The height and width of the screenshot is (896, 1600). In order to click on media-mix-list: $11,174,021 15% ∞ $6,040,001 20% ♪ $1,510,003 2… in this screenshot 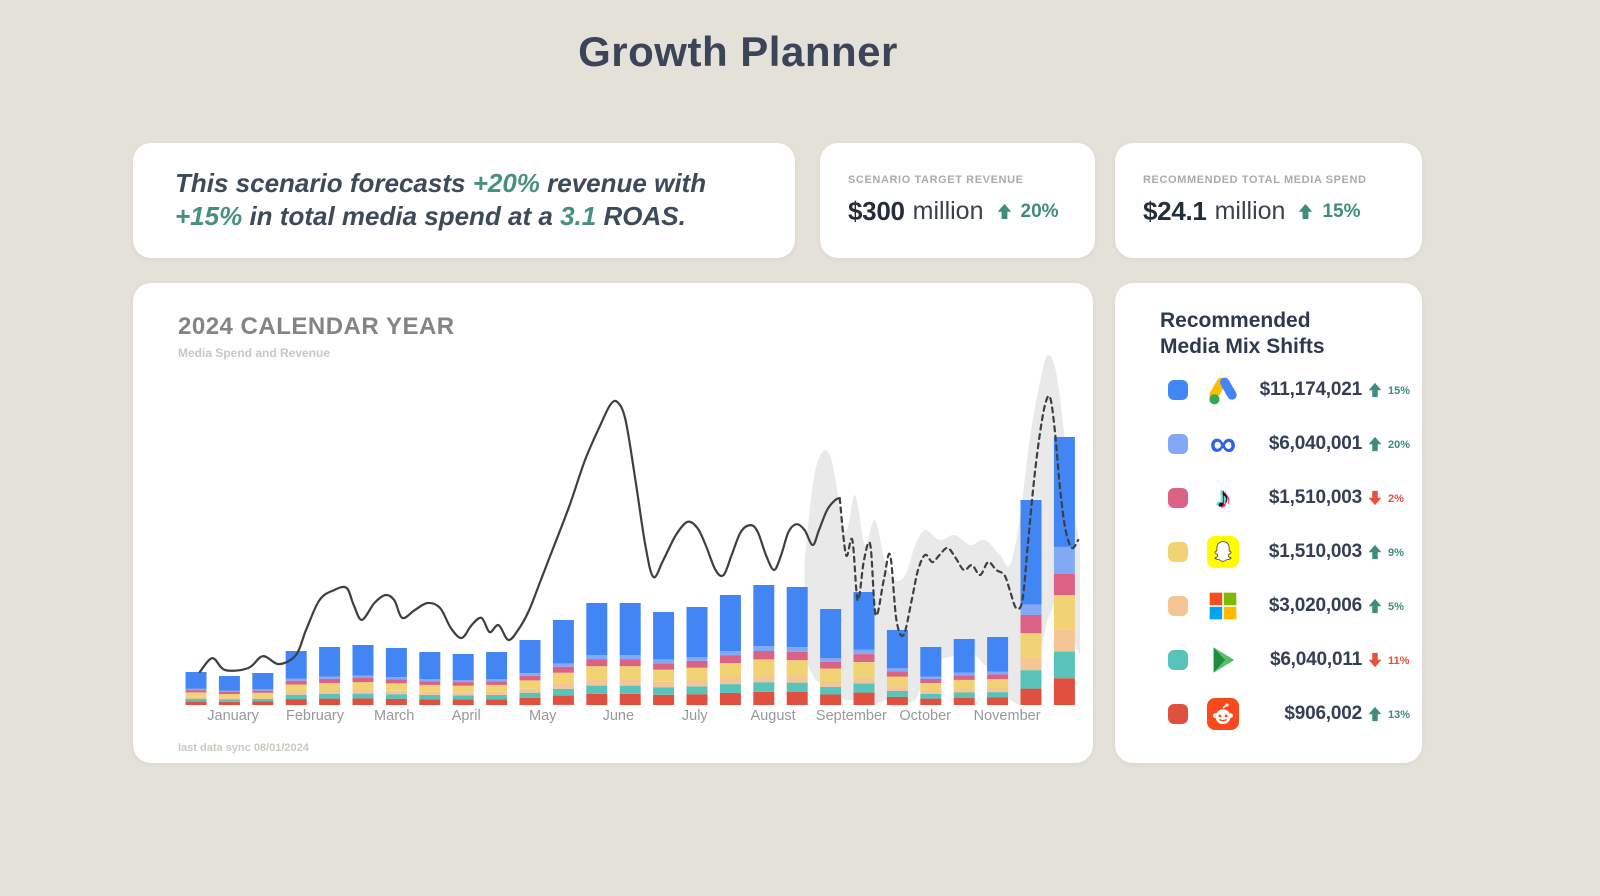, I will do `click(1268, 552)`.